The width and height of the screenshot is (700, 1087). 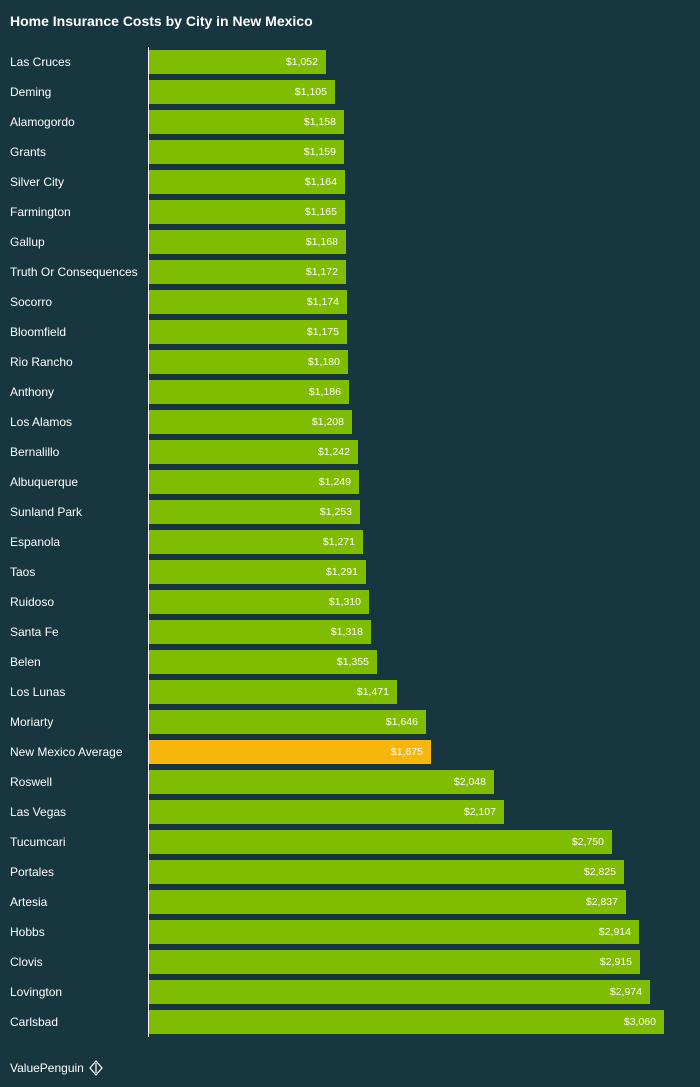 What do you see at coordinates (27, 242) in the screenshot?
I see `category-label: Gallup` at bounding box center [27, 242].